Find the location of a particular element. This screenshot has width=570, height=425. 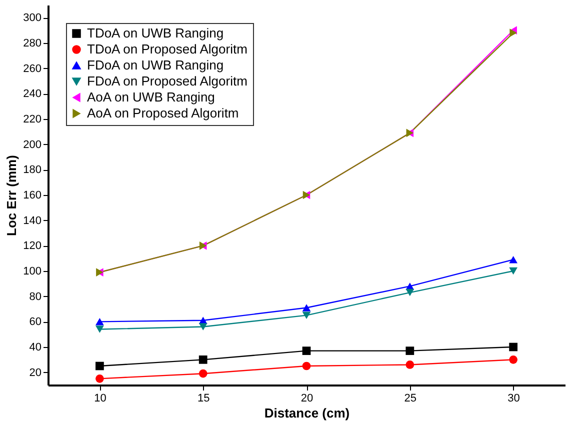

y-tick-label: 100 is located at coordinates (32, 272).